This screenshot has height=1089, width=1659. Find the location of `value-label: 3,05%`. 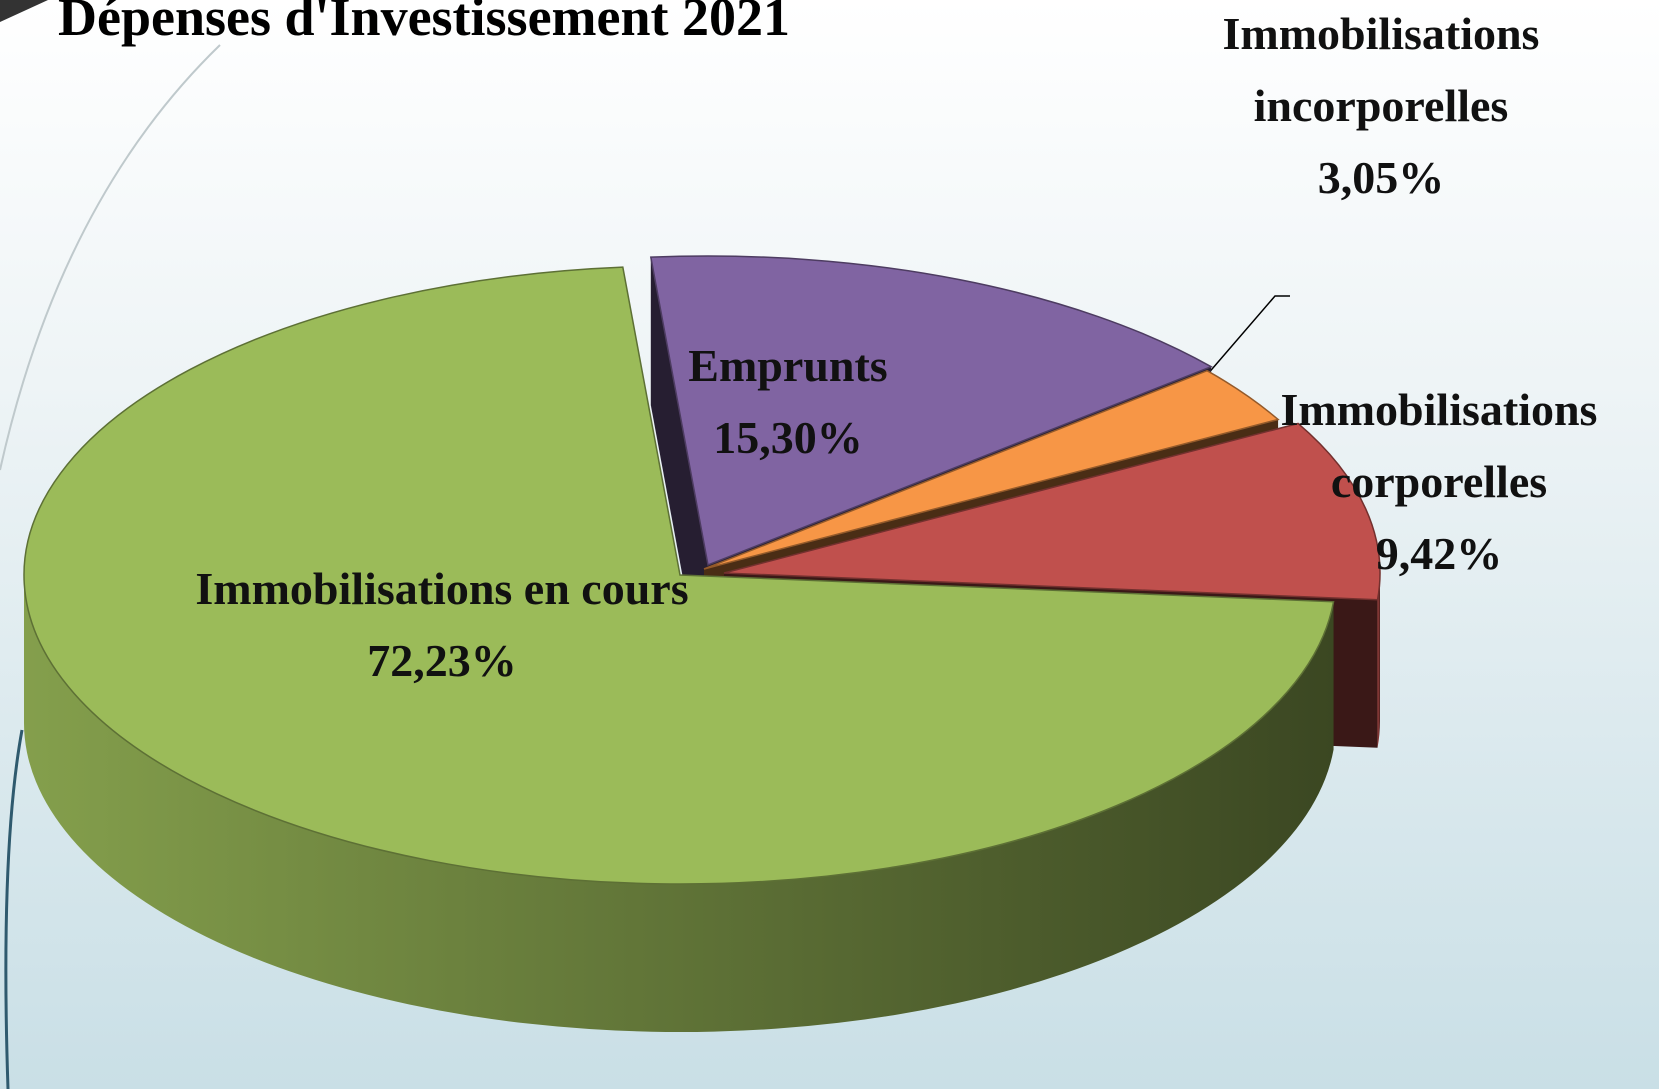

value-label: 3,05% is located at coordinates (1381, 177).